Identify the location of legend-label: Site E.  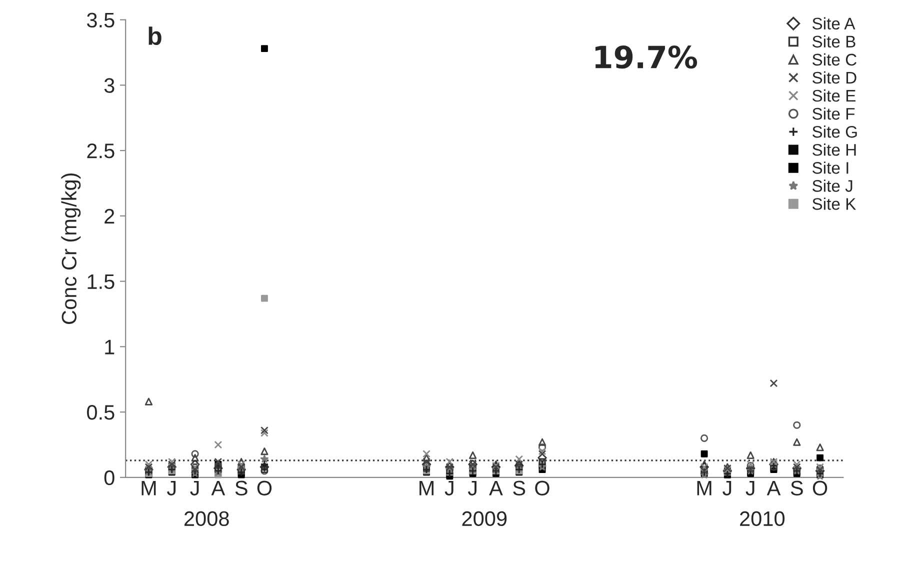
(834, 95).